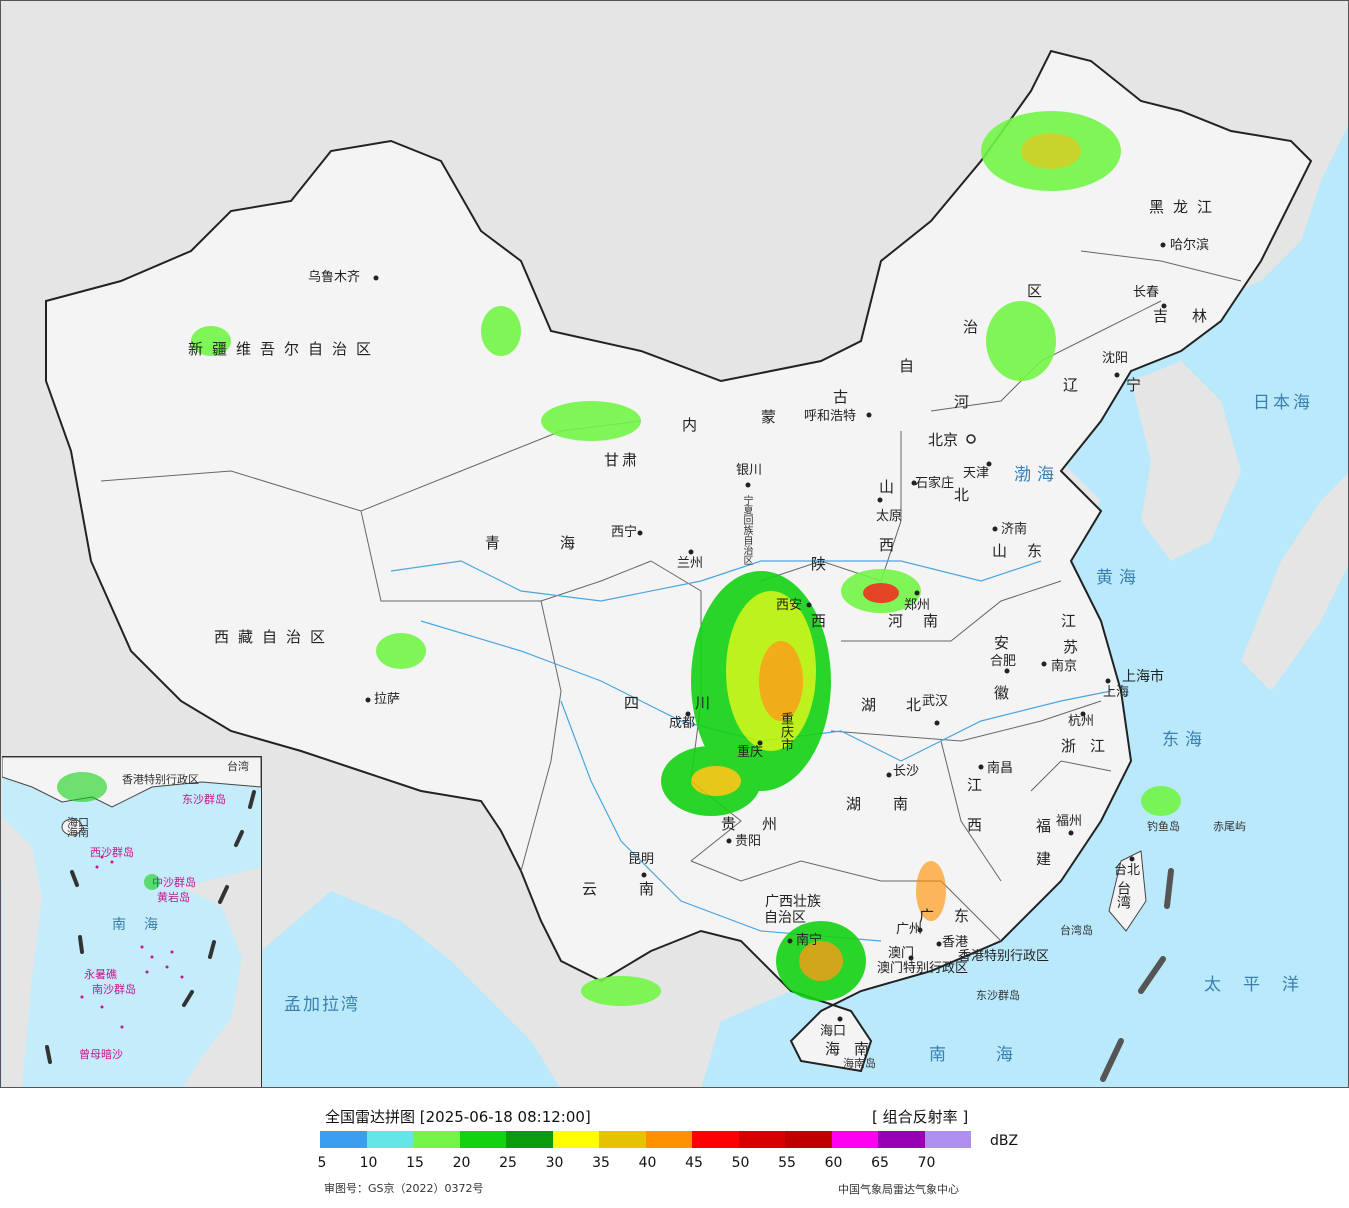 The image size is (1349, 1208). I want to click on province-hunan: 湖南, so click(893, 804).